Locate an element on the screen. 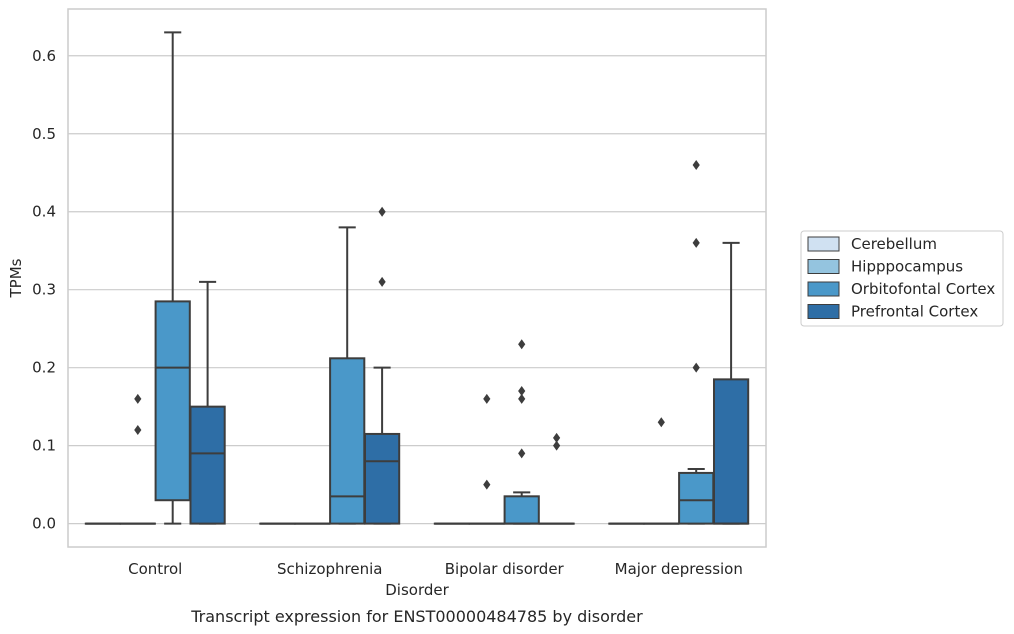 The height and width of the screenshot is (634, 1014). y-tick-label: 0.0 is located at coordinates (44, 524).